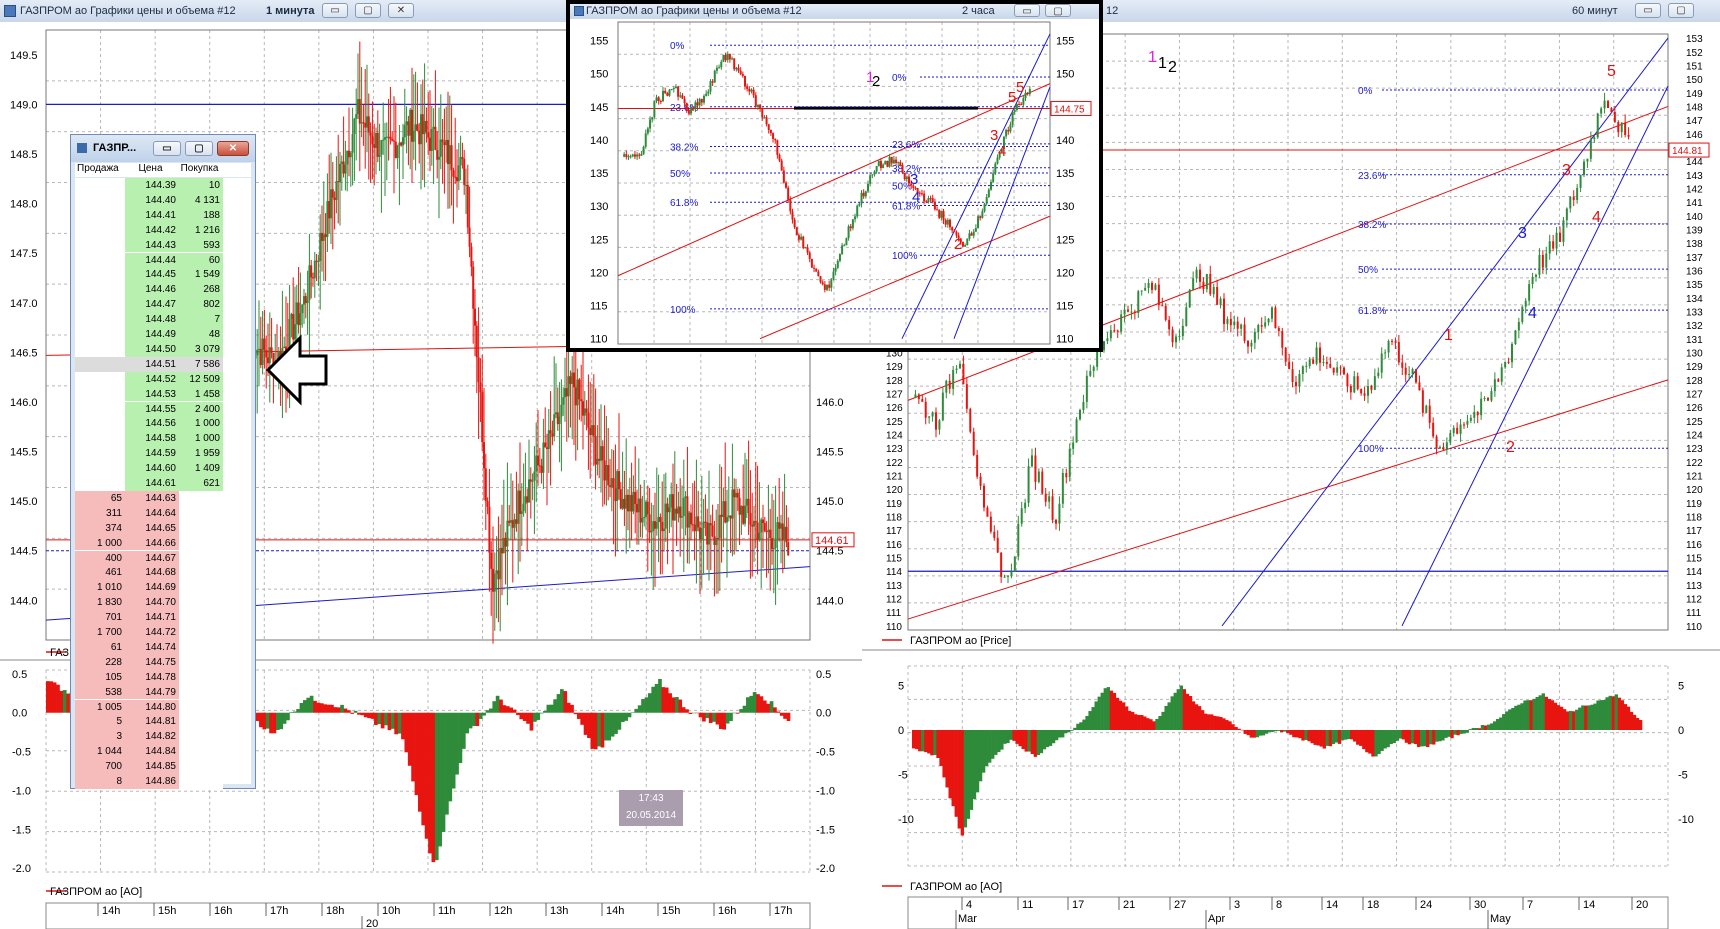  What do you see at coordinates (163, 588) in the screenshot?
I see `depth-bid-row: 1 010 144.69` at bounding box center [163, 588].